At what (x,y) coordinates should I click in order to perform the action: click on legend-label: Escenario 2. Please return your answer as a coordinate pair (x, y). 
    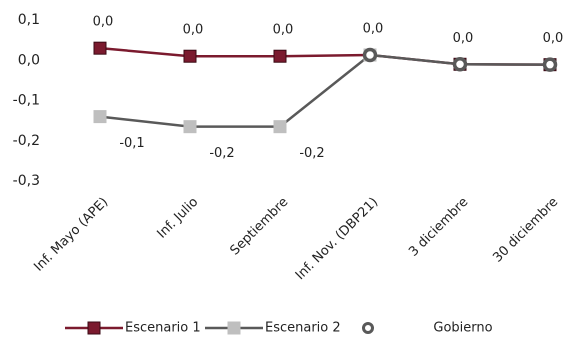
    Looking at the image, I should click on (303, 328).